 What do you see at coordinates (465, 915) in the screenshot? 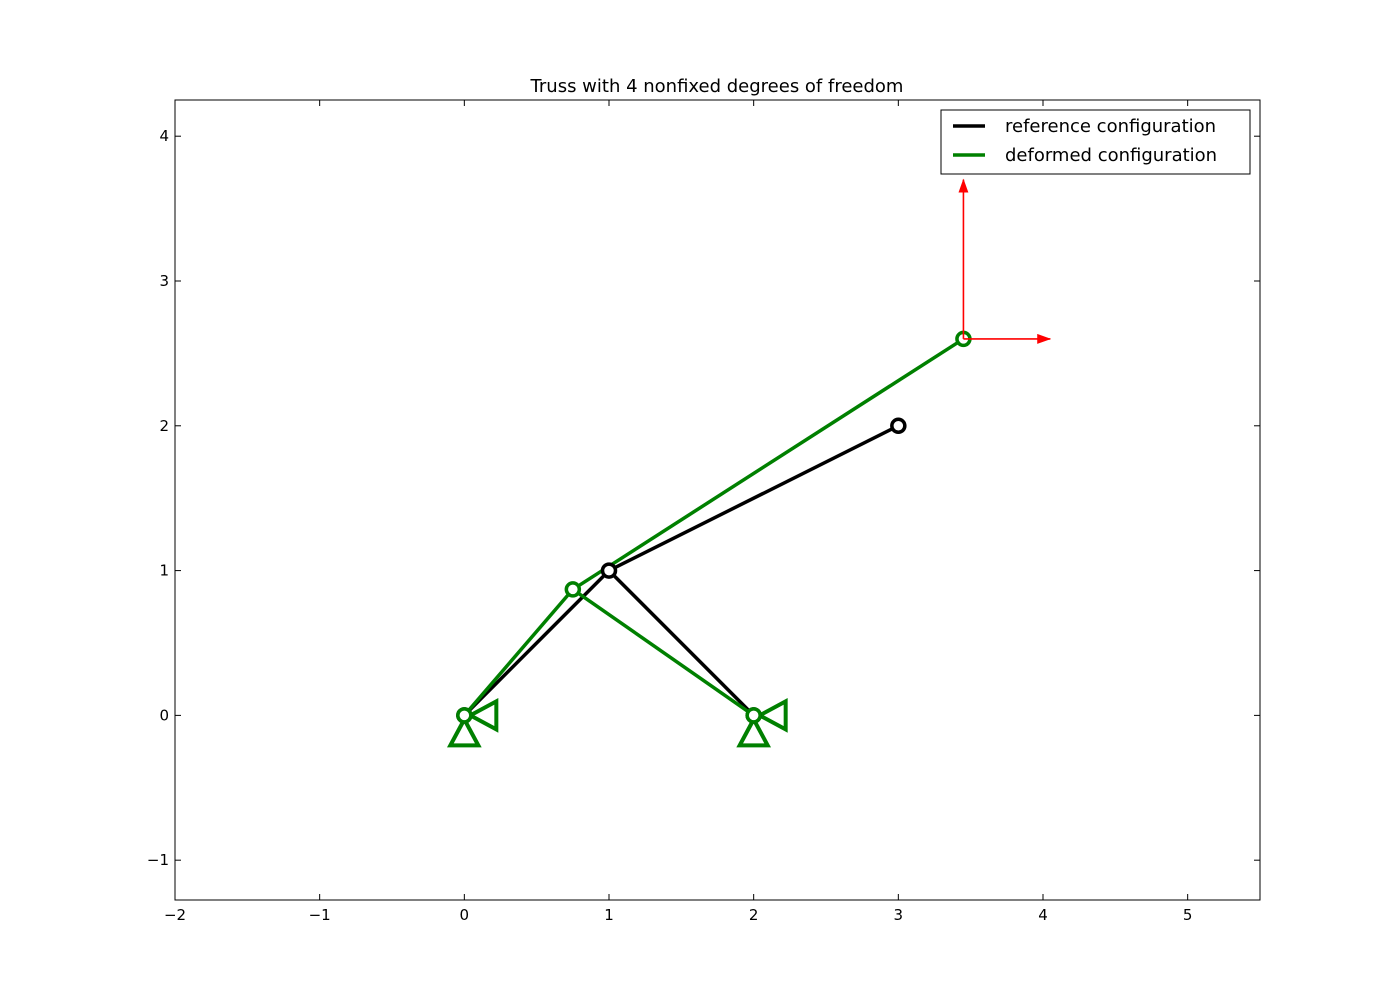
I see `x-tick-label: 0` at bounding box center [465, 915].